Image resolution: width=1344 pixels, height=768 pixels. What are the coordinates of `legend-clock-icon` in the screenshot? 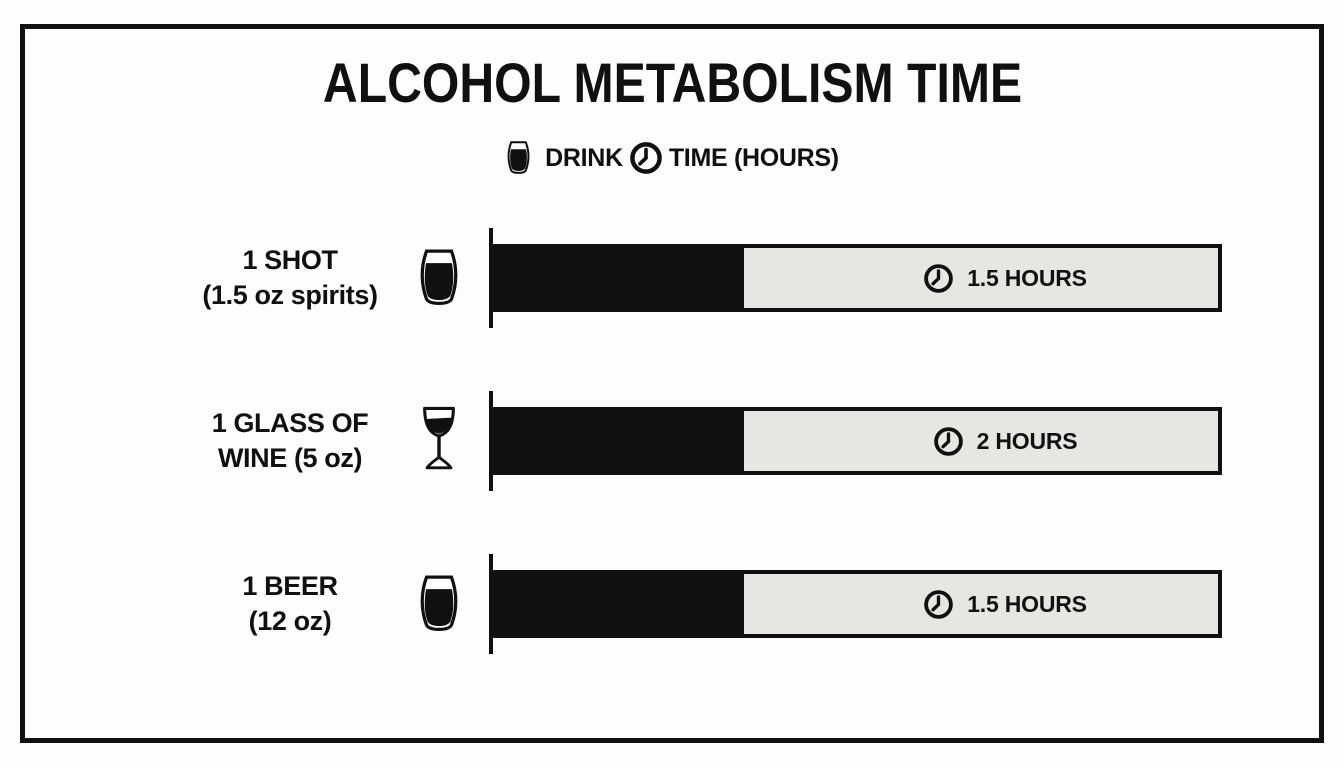 It's located at (646, 158).